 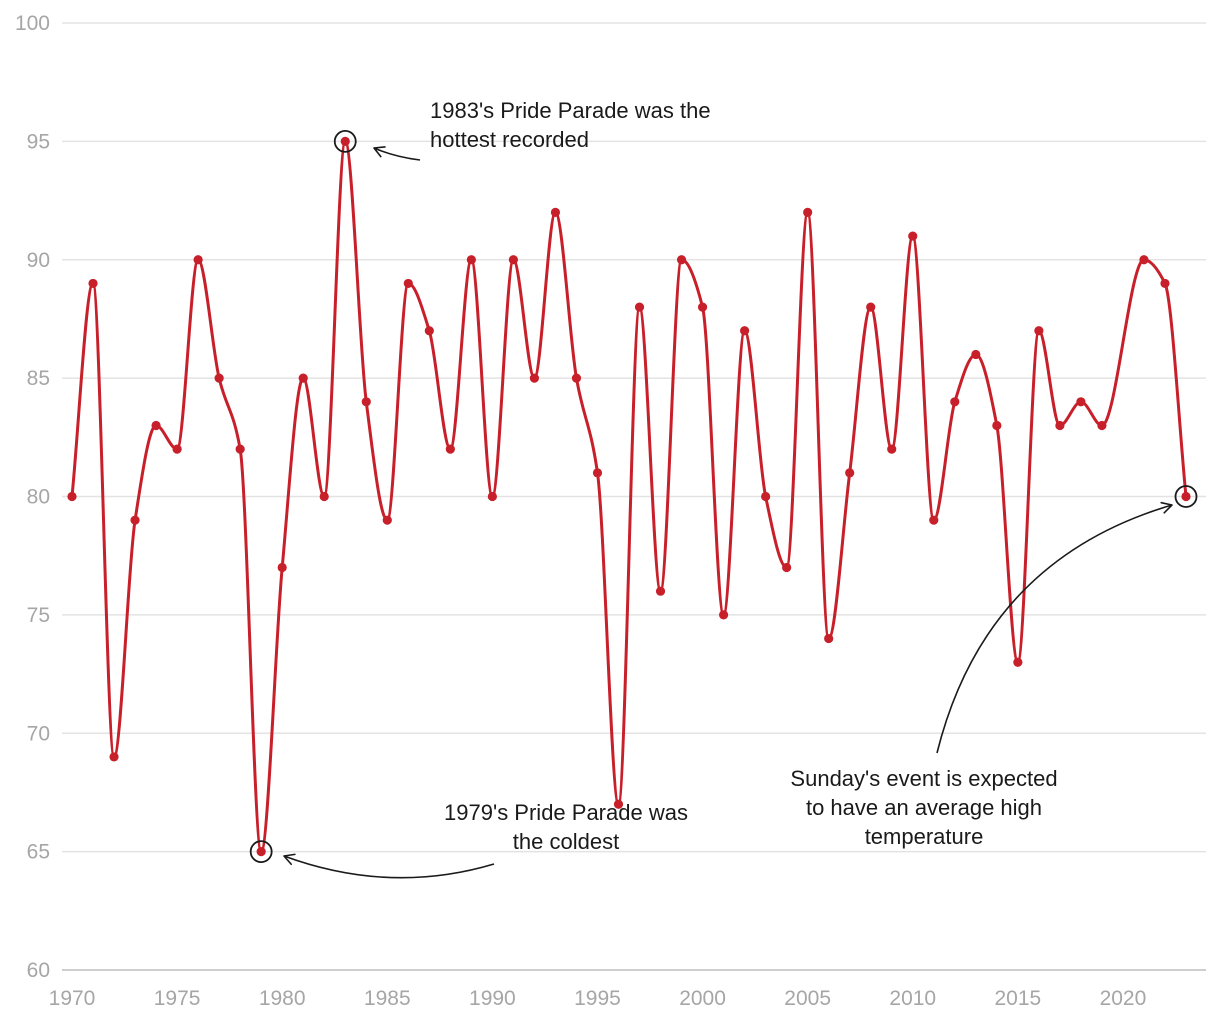 I want to click on data-point-1986, so click(x=408, y=283).